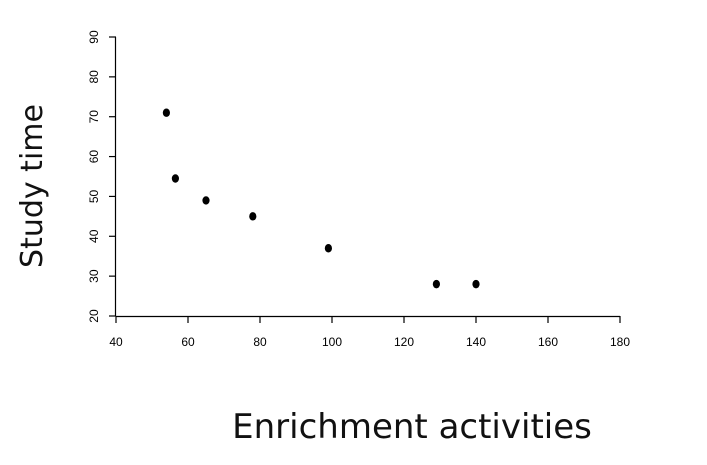 The image size is (707, 465). What do you see at coordinates (188, 342) in the screenshot?
I see `x-tick-label: 60` at bounding box center [188, 342].